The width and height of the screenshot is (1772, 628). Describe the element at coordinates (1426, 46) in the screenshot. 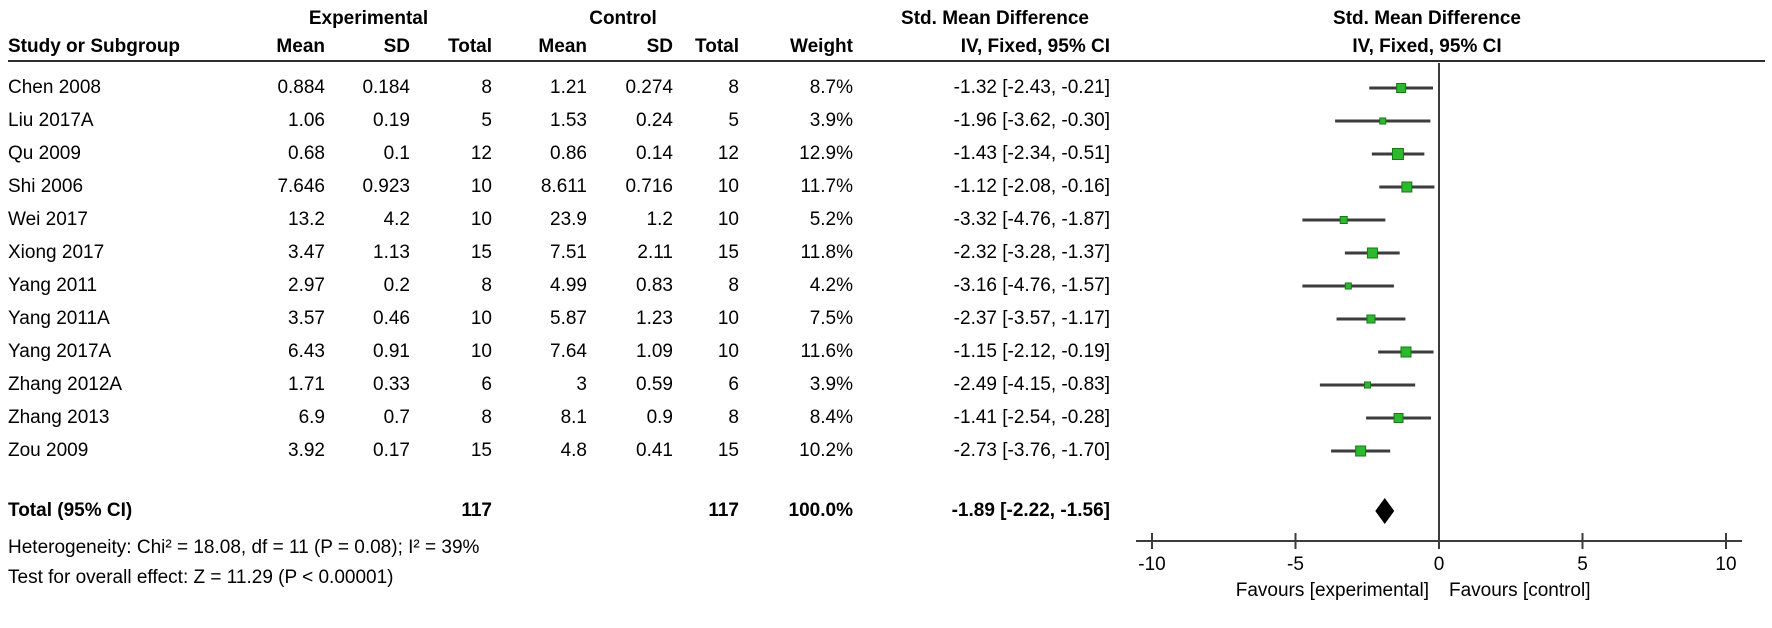

I see `plot-header-subtitle: IV, Fixed, 95% CI` at that location.